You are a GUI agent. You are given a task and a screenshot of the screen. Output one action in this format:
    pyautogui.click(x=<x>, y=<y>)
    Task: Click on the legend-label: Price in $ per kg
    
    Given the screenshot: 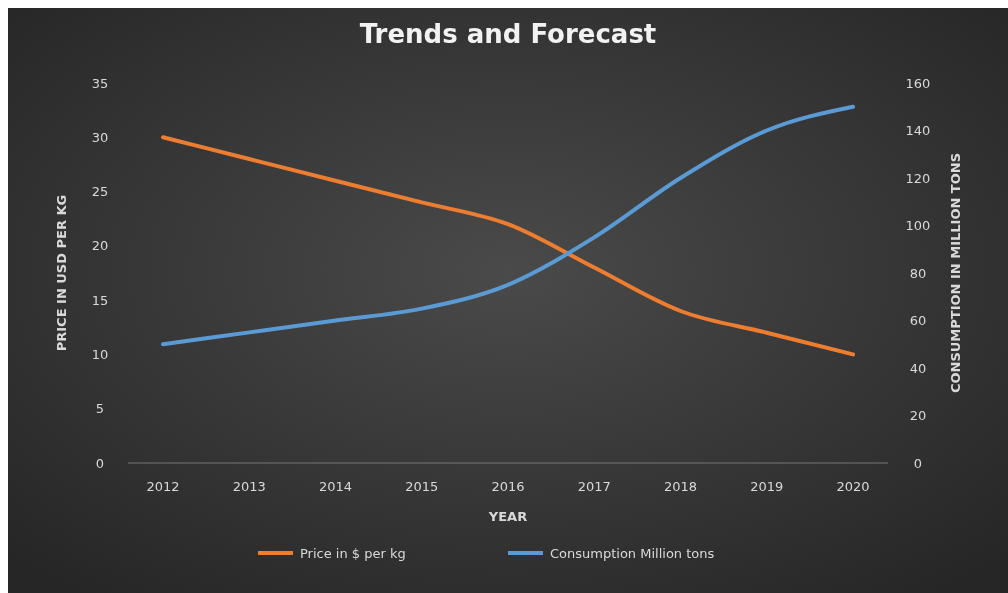 What is the action you would take?
    pyautogui.click(x=353, y=553)
    